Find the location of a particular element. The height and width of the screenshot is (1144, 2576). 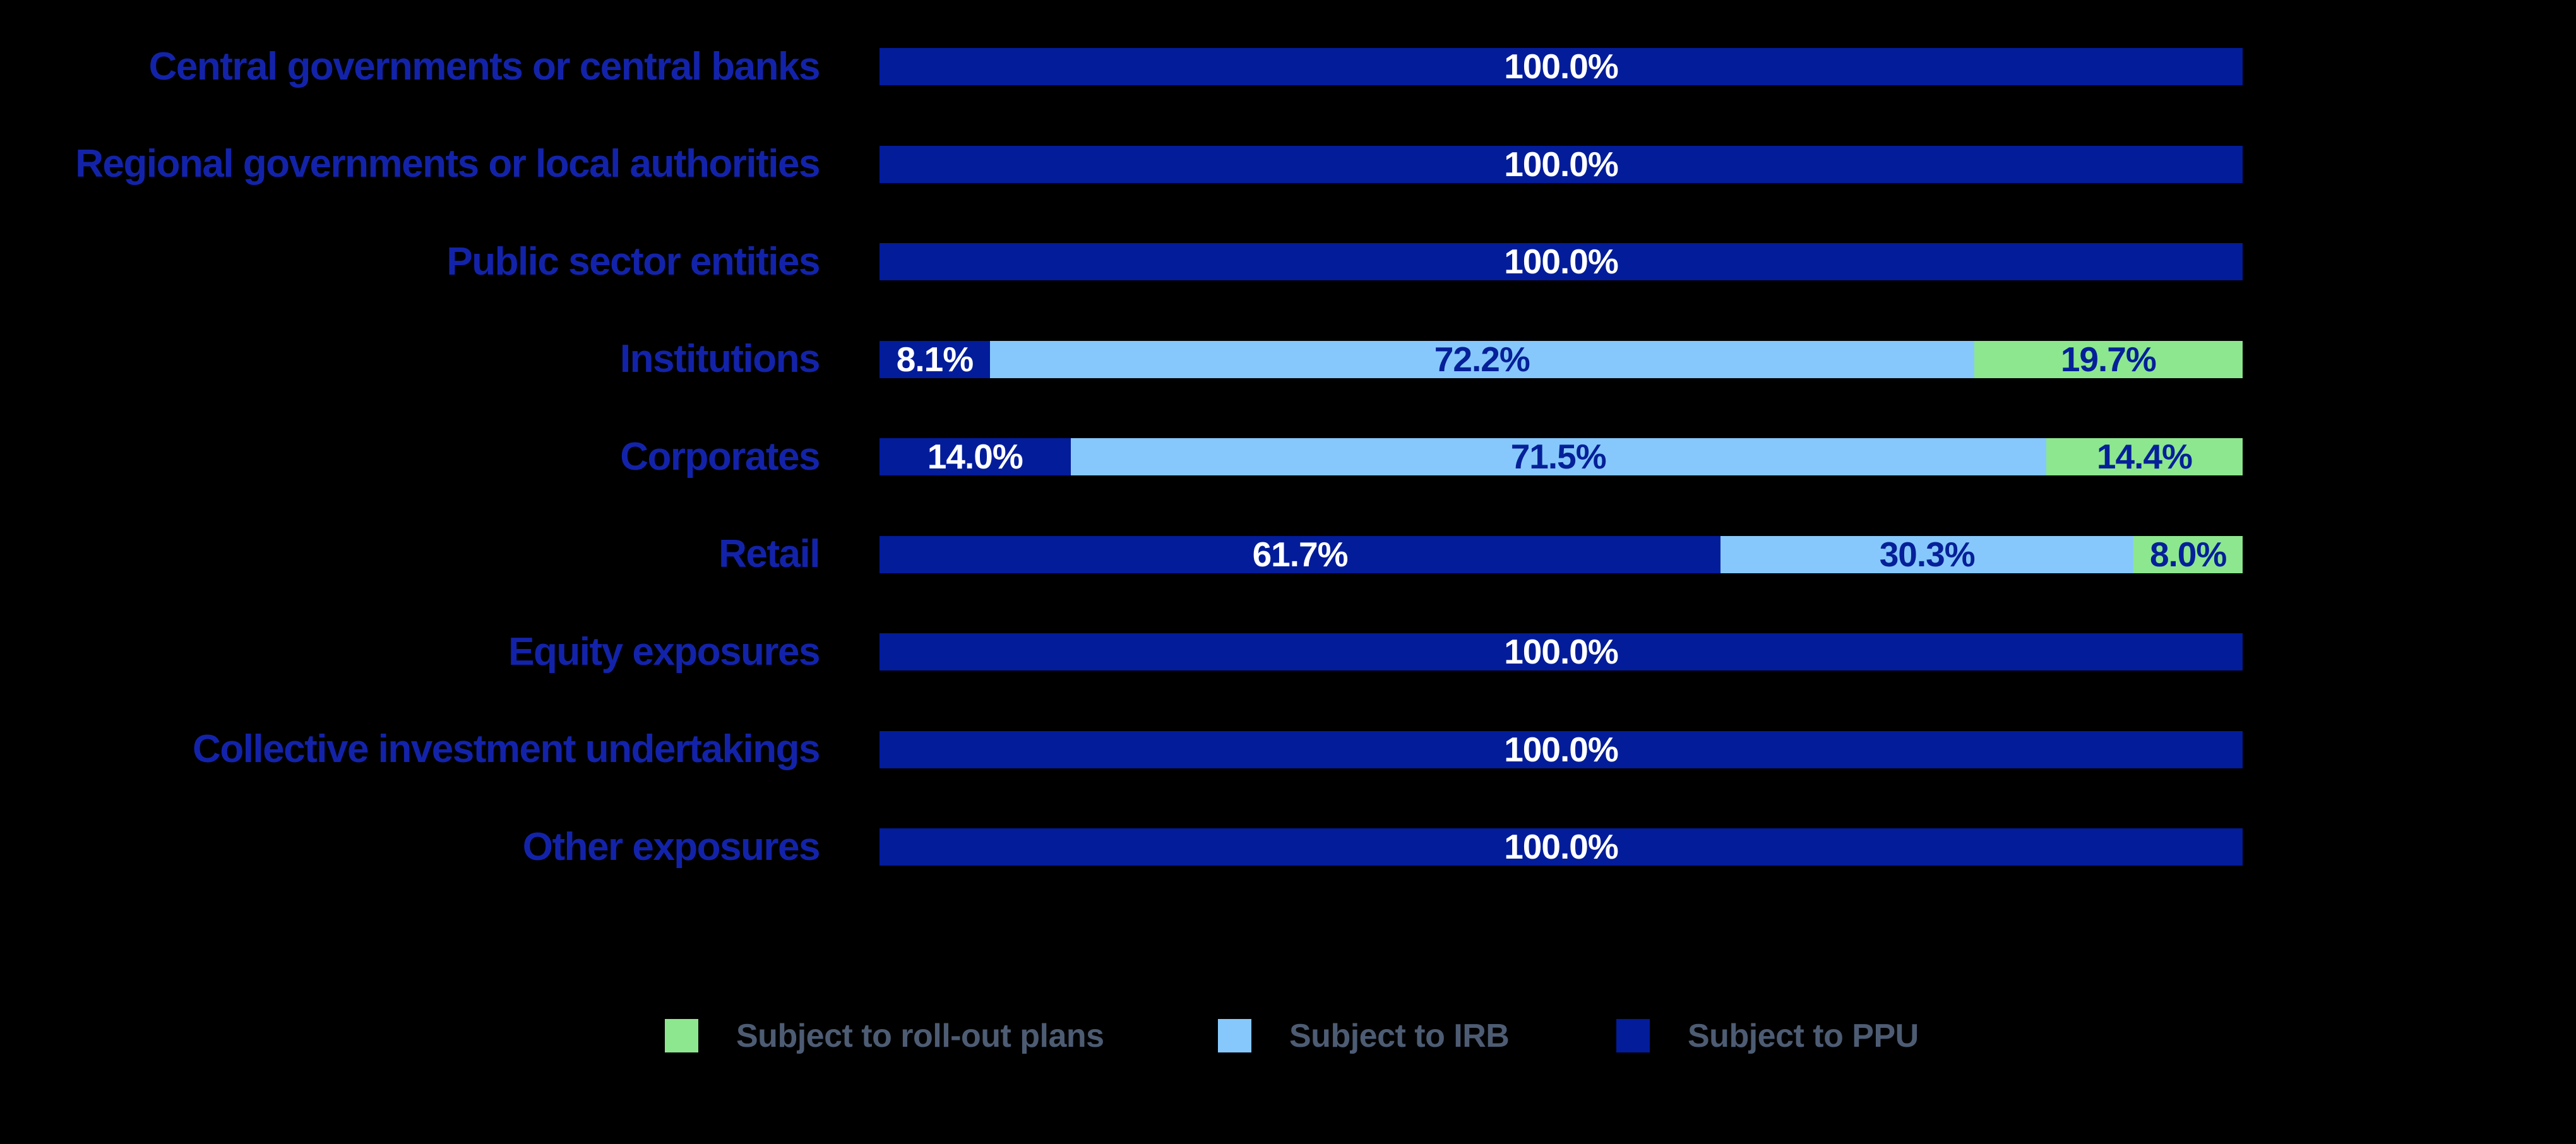

segment-value-label: 8.1% is located at coordinates (935, 359).